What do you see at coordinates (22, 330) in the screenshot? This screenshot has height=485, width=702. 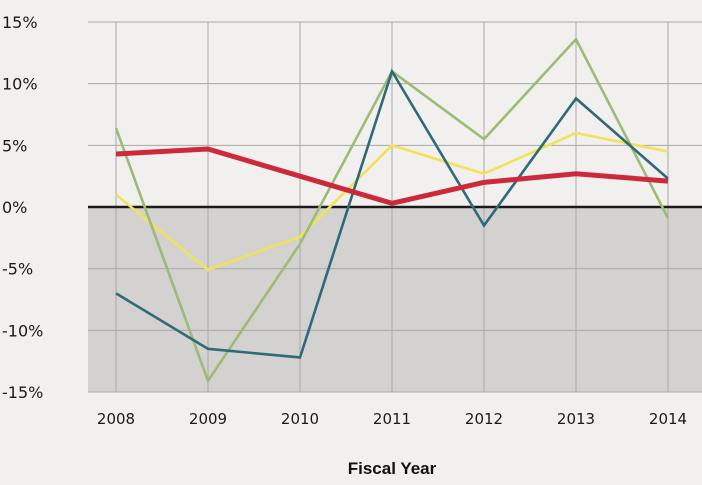 I see `y-tick-label: -10%` at bounding box center [22, 330].